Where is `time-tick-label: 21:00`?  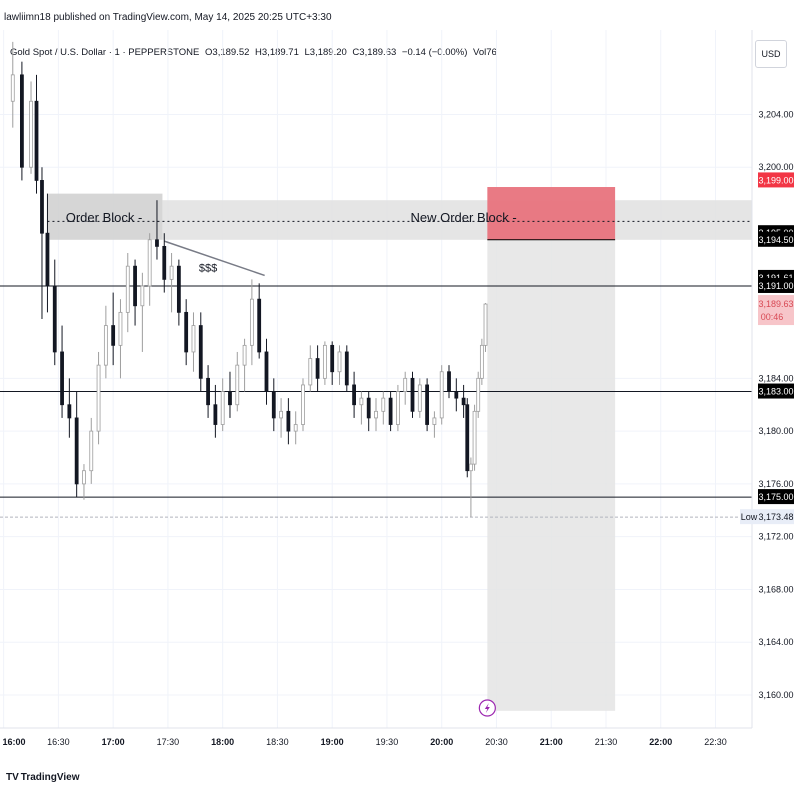 time-tick-label: 21:00 is located at coordinates (551, 742).